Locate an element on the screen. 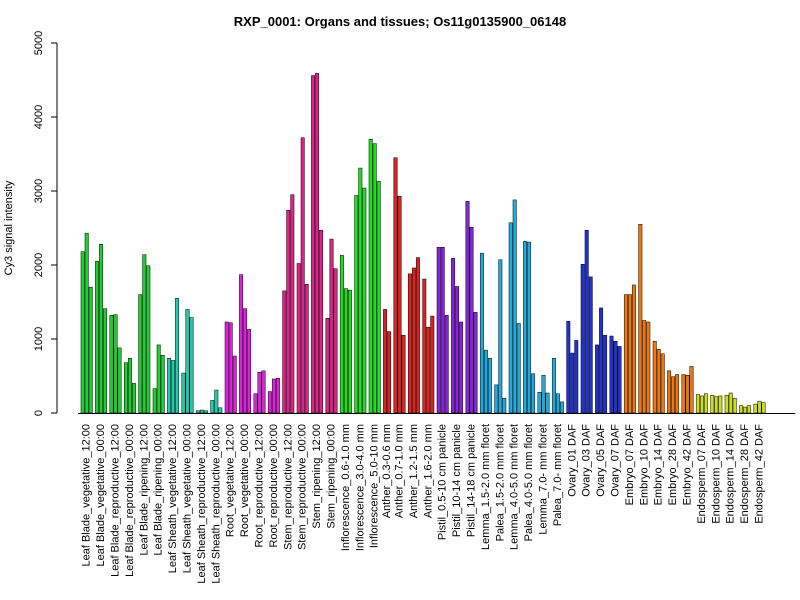 The image size is (800, 600). x-tick-label: Endosperm_07 DAF is located at coordinates (702, 474).